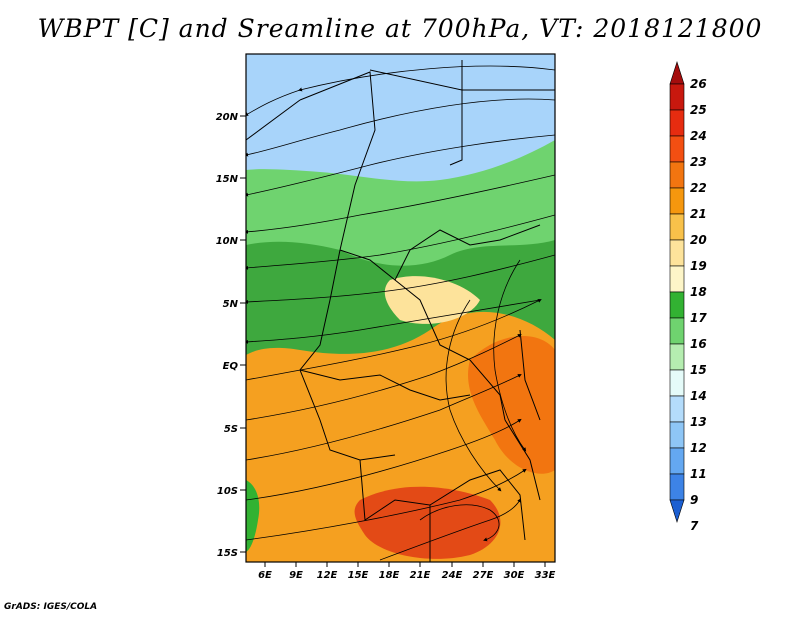  I want to click on colorbar-label: 13, so click(698, 422).